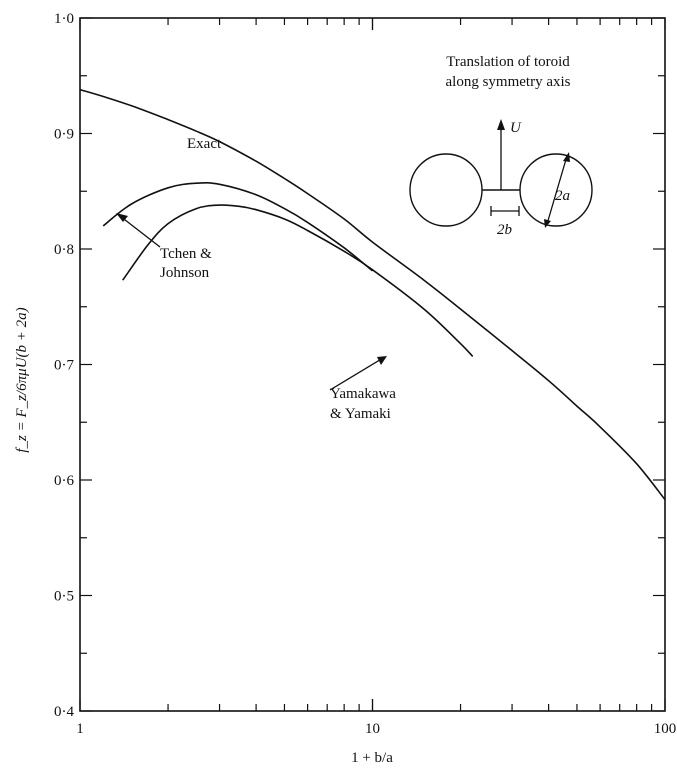  I want to click on gap-label: 2b, so click(505, 230).